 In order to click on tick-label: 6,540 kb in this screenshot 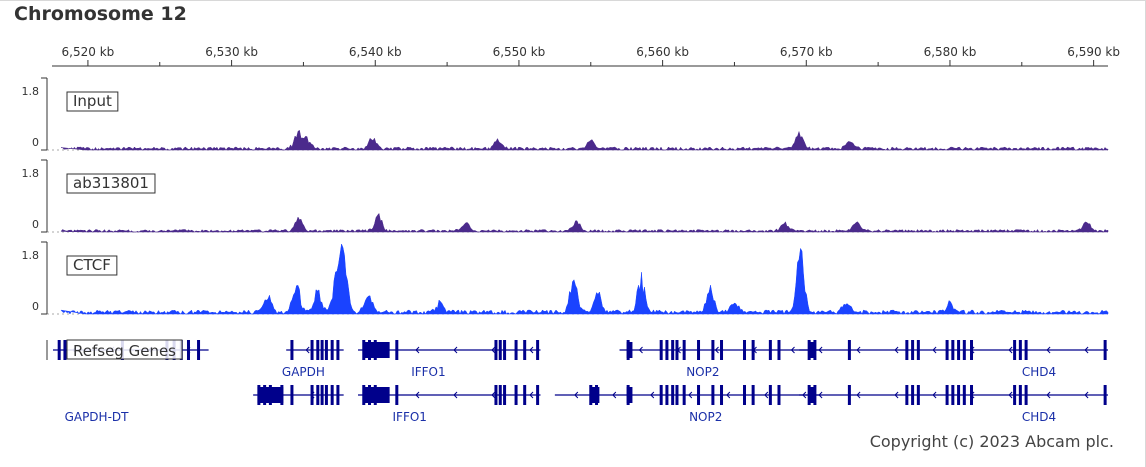, I will do `click(375, 52)`.